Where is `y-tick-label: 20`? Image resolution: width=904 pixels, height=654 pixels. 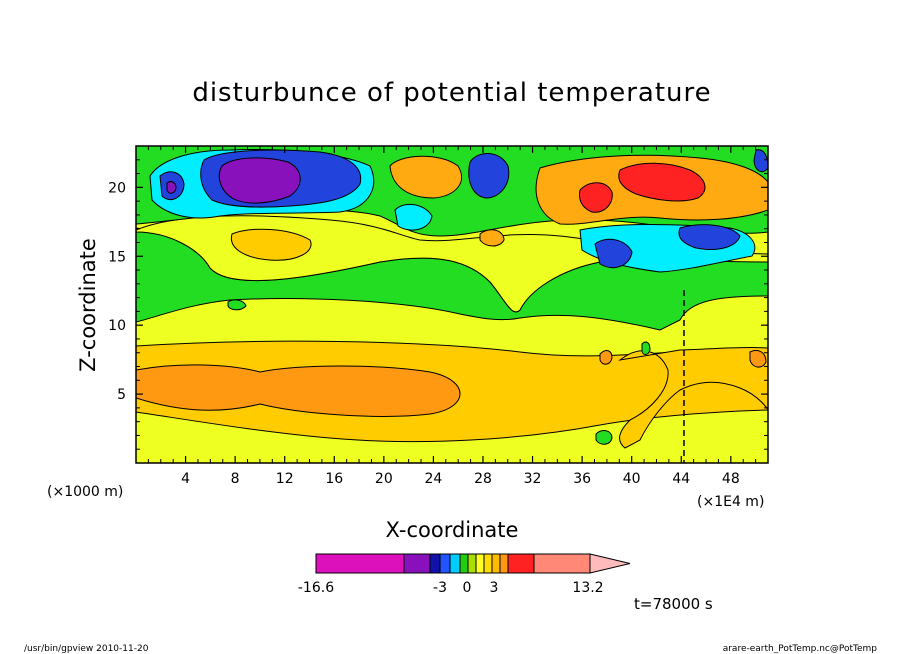
y-tick-label: 20 is located at coordinates (117, 188).